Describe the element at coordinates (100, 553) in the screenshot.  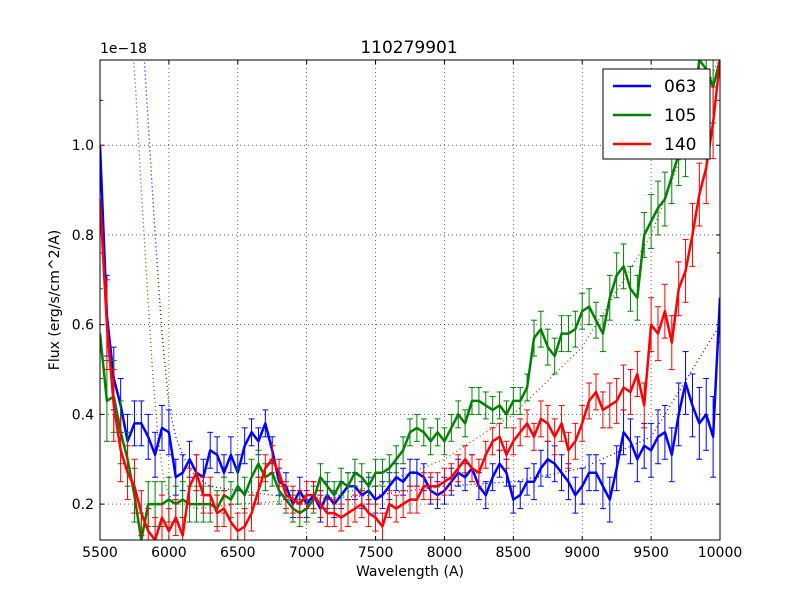
I see `x-tick-label: 5500` at that location.